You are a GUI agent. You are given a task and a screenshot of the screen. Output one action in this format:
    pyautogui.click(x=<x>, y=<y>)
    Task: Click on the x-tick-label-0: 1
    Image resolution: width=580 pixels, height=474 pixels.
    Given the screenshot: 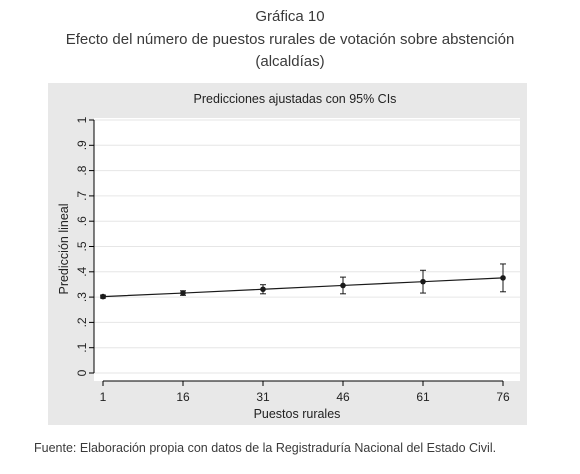 What is the action you would take?
    pyautogui.click(x=103, y=397)
    